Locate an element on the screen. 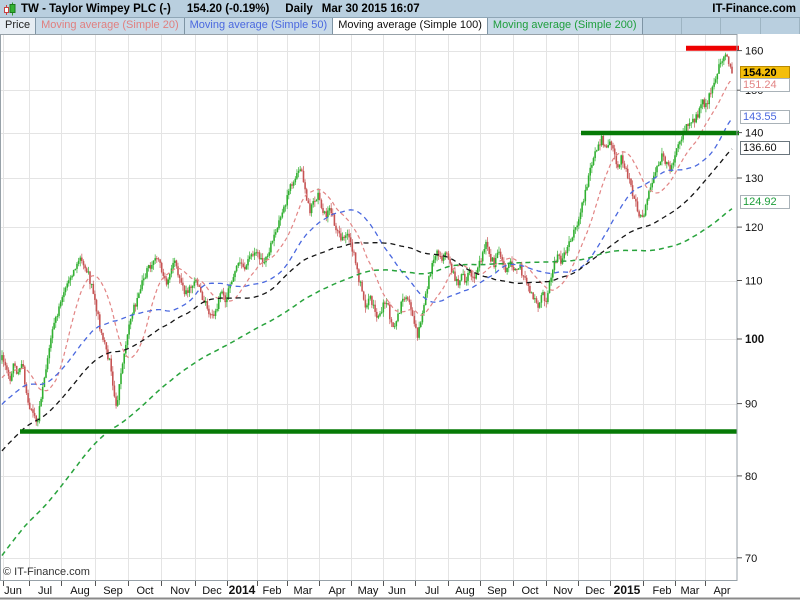  x-tick-label: May is located at coordinates (368, 591).